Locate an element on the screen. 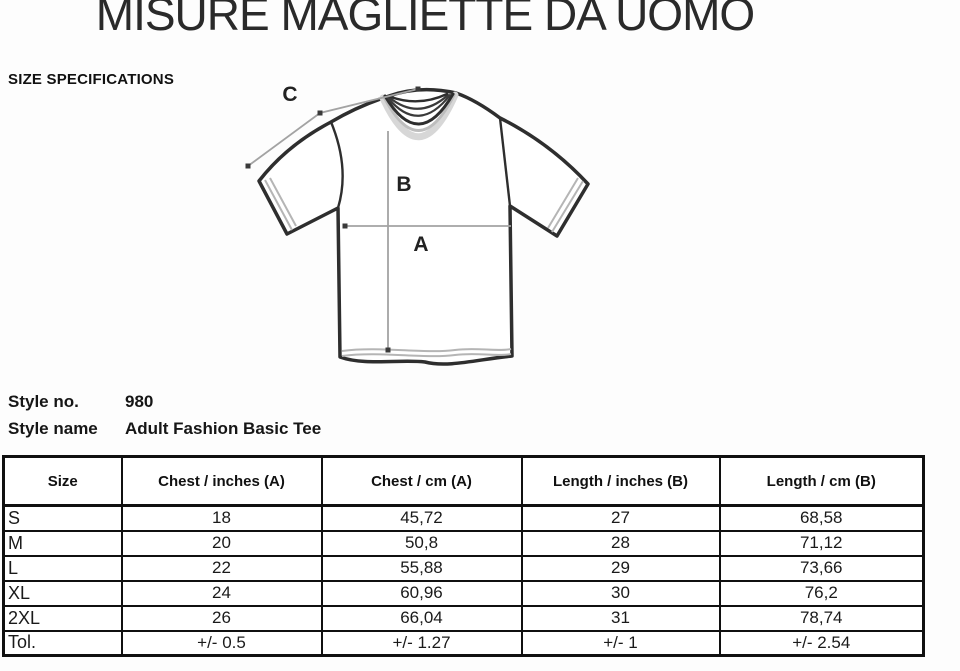 This screenshot has width=960, height=671. size-label: Tol. is located at coordinates (62, 643).